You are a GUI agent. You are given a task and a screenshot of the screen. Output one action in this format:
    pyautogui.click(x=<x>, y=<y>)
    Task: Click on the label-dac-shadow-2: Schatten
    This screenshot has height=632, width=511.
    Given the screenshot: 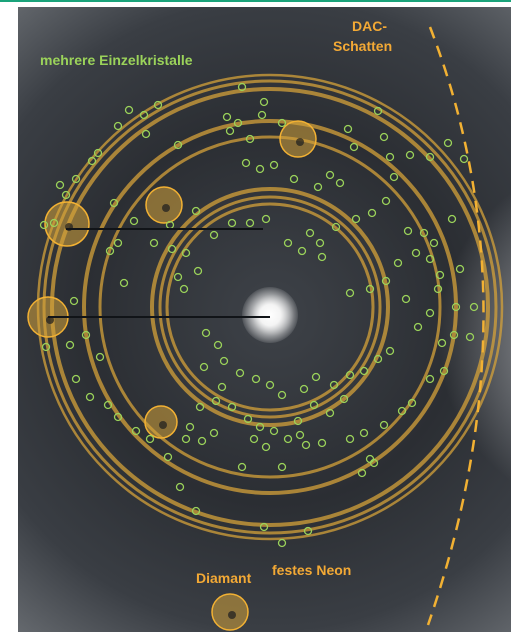 What is the action you would take?
    pyautogui.click(x=363, y=46)
    